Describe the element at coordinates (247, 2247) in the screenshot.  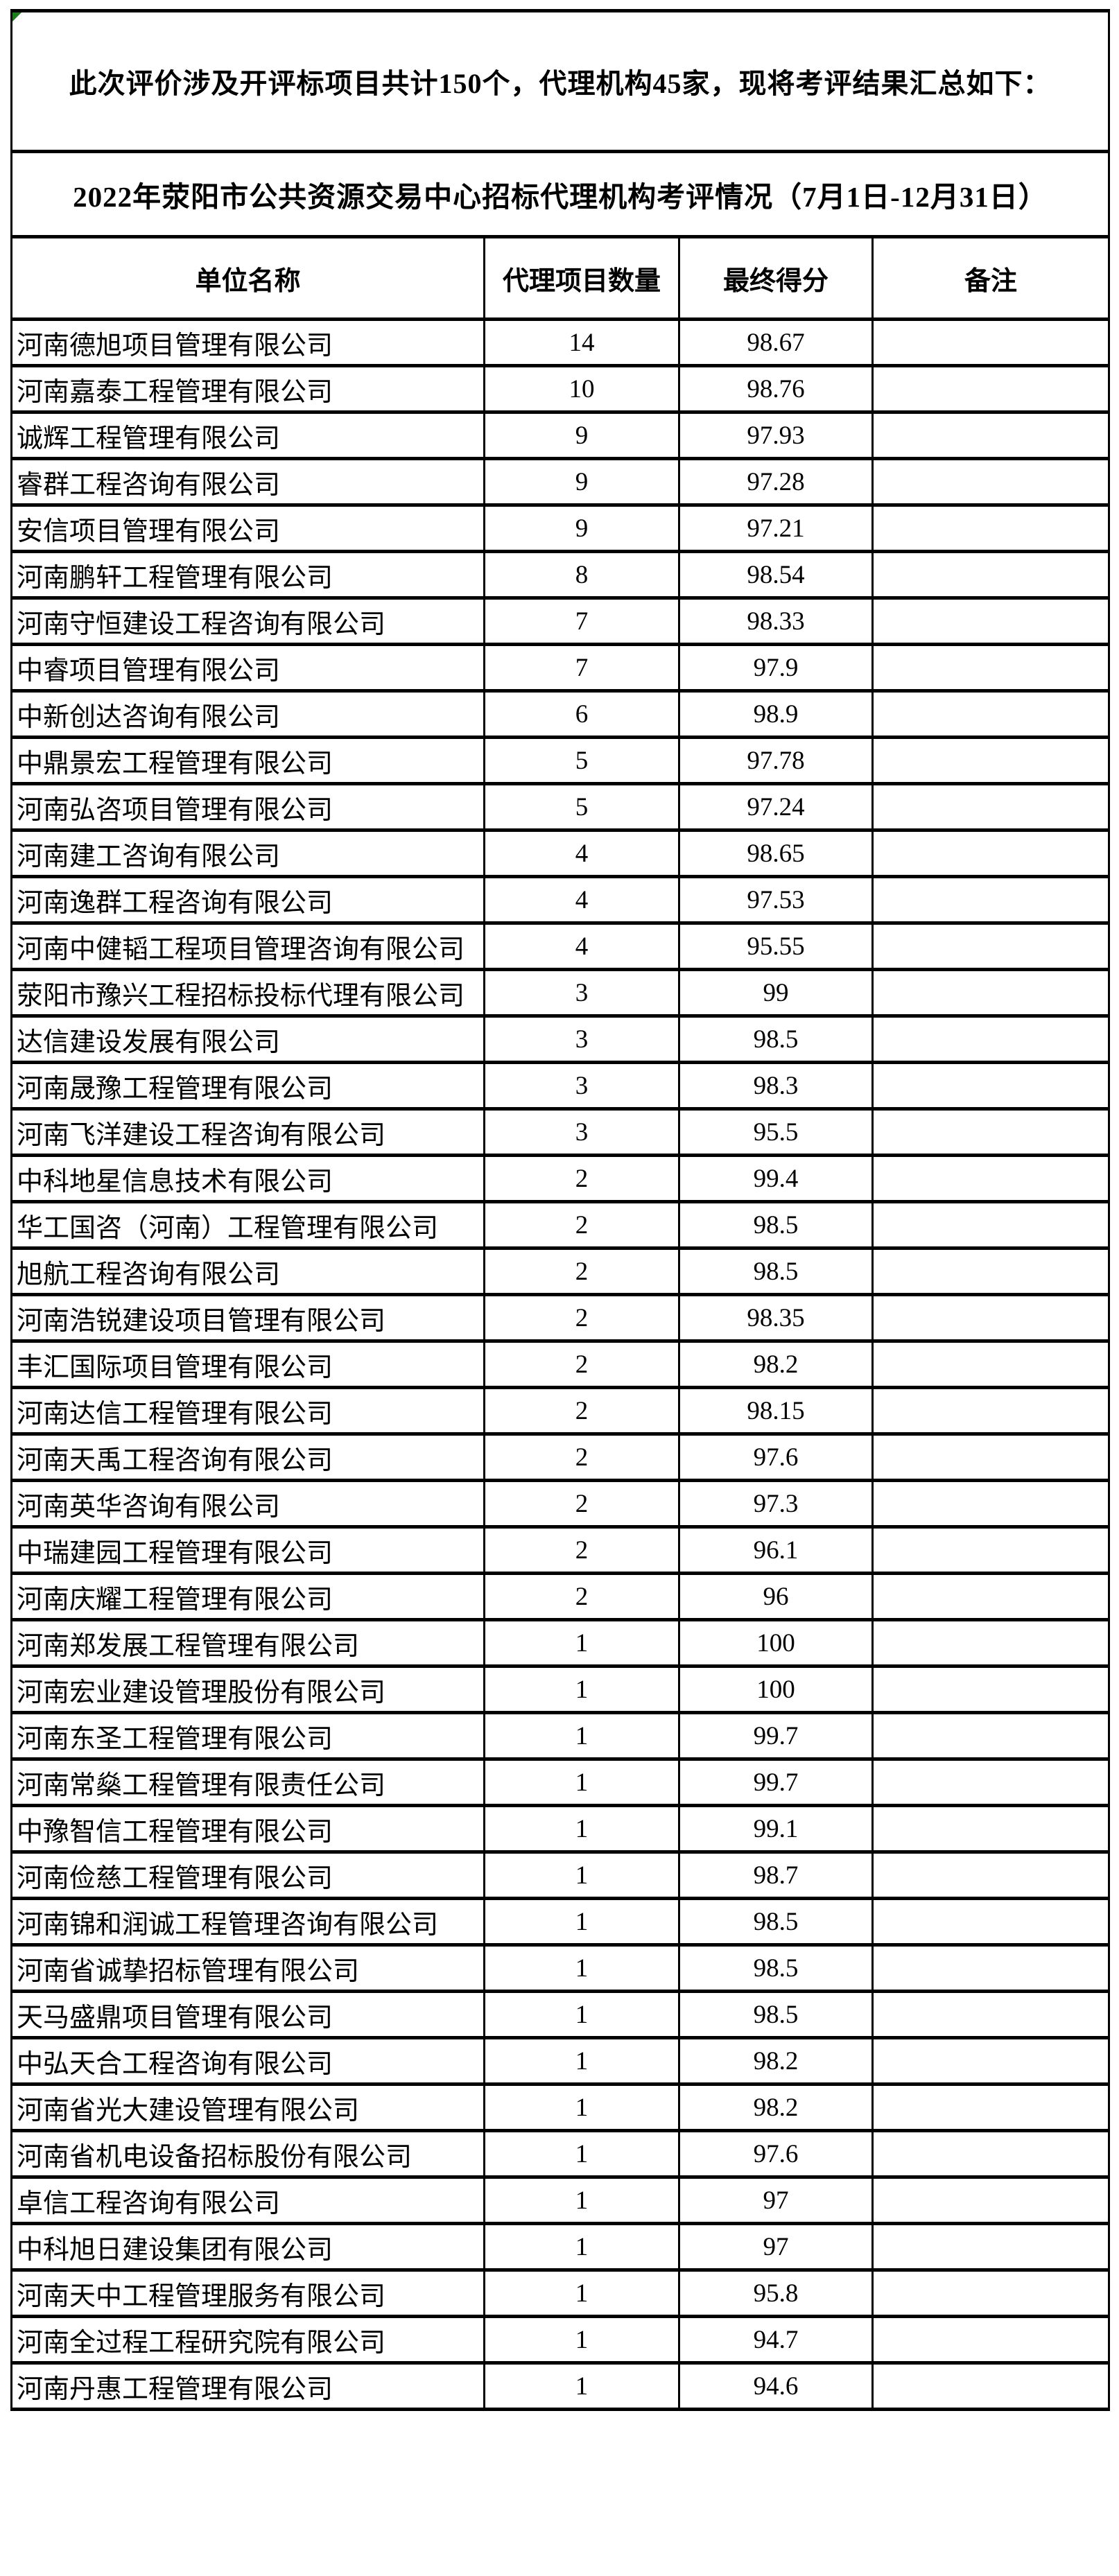
I see `company-name-cell: 中科旭日建设集团有限公司` at that location.